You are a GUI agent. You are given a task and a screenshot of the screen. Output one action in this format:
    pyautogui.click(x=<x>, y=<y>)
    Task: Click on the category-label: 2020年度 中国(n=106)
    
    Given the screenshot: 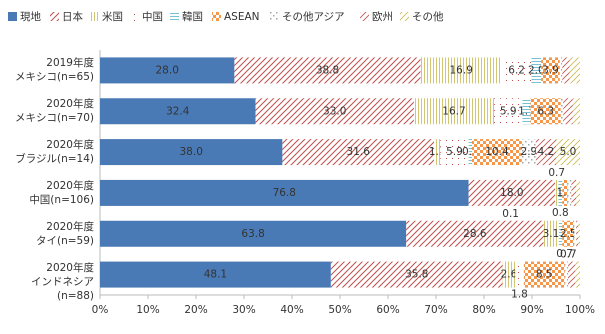 What is the action you would take?
    pyautogui.click(x=61, y=192)
    